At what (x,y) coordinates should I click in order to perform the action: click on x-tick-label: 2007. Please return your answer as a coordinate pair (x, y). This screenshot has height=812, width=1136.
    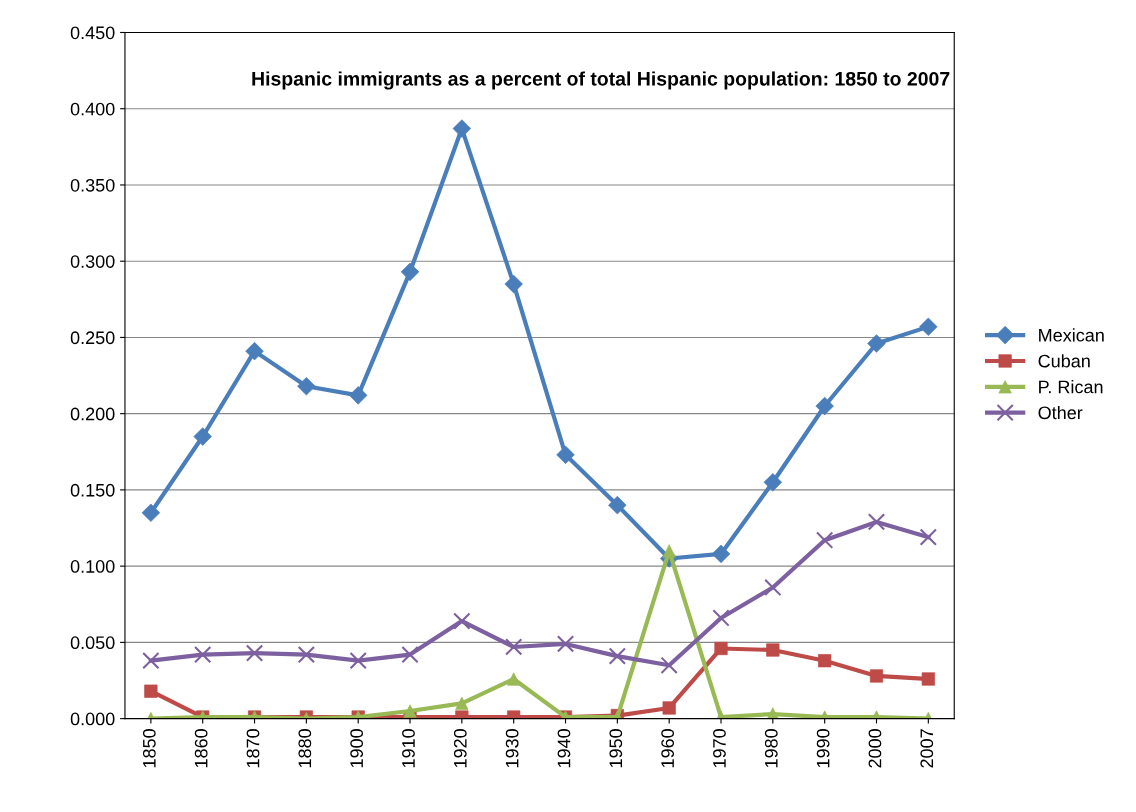
    Looking at the image, I should click on (927, 748).